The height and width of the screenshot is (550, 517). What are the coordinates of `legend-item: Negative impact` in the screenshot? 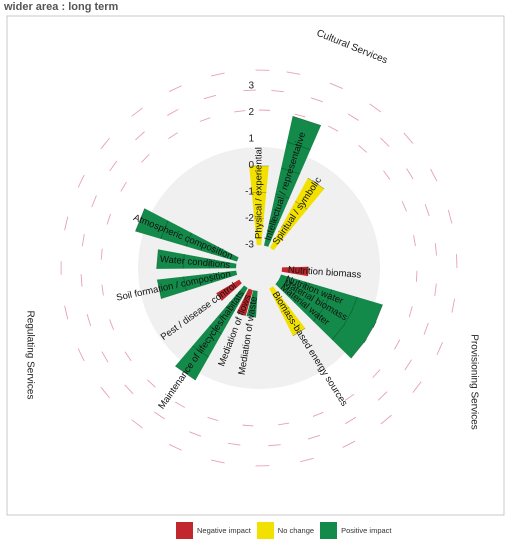 It's located at (213, 530).